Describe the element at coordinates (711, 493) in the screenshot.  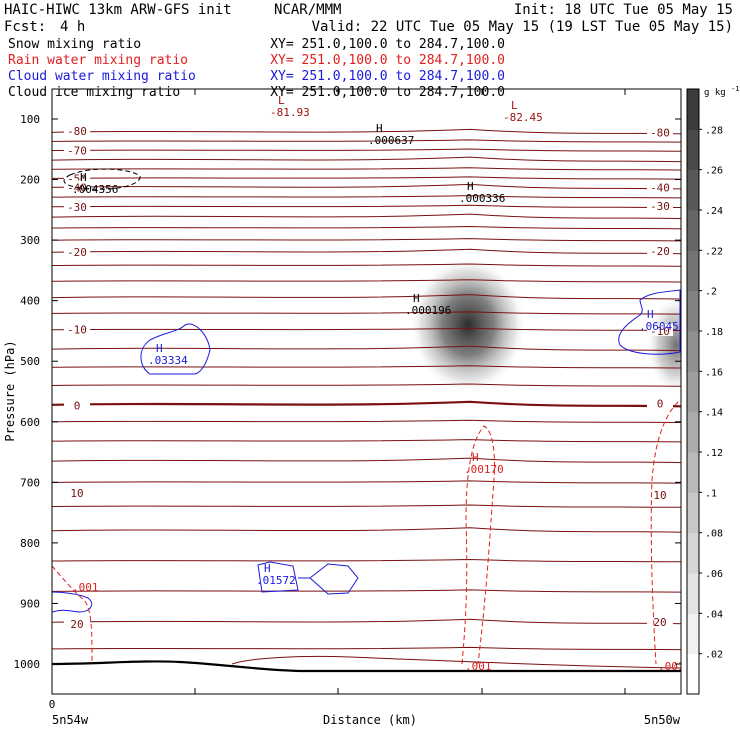
I see `colorbar-tick-label: .1` at that location.